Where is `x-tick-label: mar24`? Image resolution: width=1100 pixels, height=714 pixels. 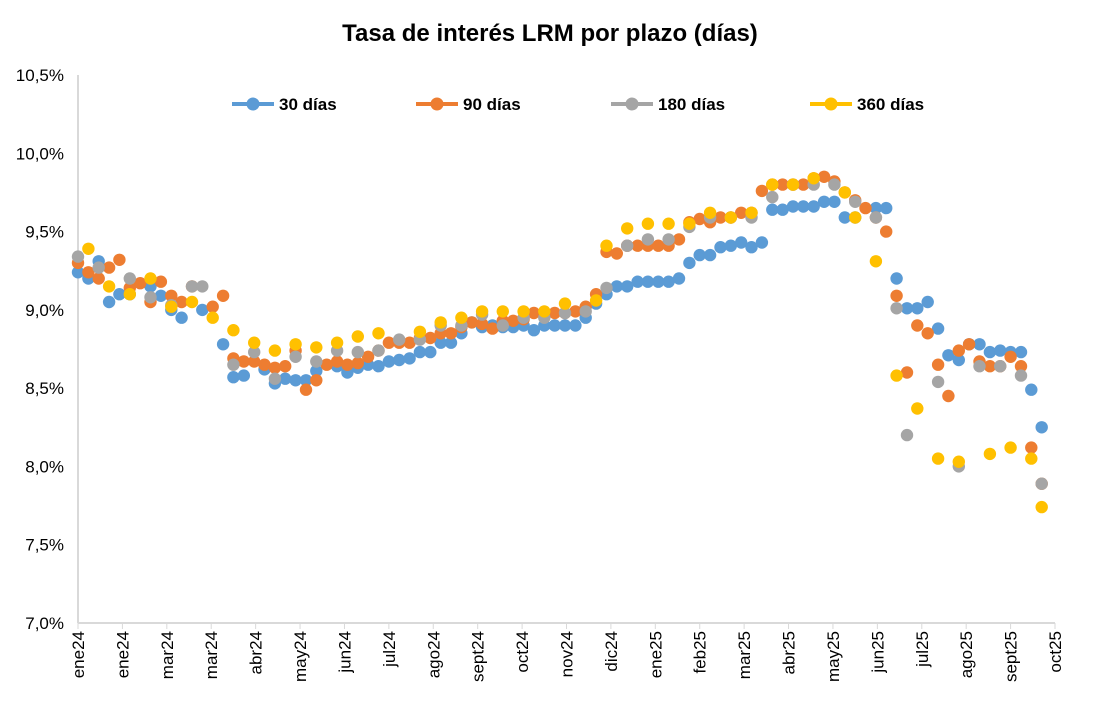
x-tick-label: mar24 is located at coordinates (167, 655).